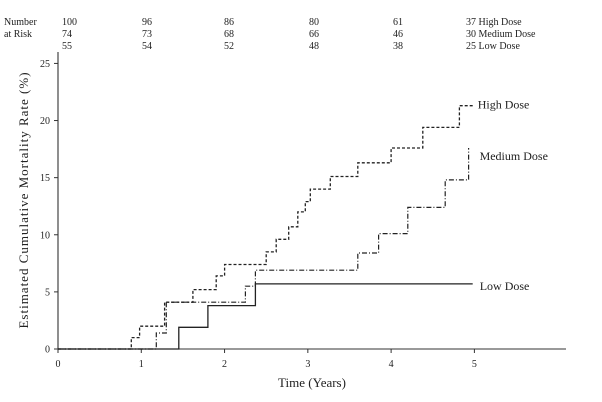 The image size is (602, 402). I want to click on x-tick-label: 5, so click(474, 364).